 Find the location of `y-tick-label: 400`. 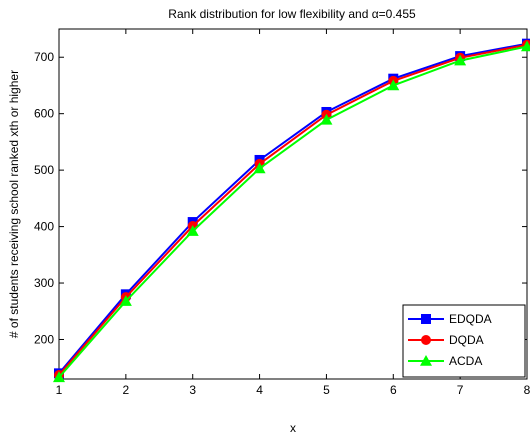

y-tick-label: 400 is located at coordinates (44, 227).